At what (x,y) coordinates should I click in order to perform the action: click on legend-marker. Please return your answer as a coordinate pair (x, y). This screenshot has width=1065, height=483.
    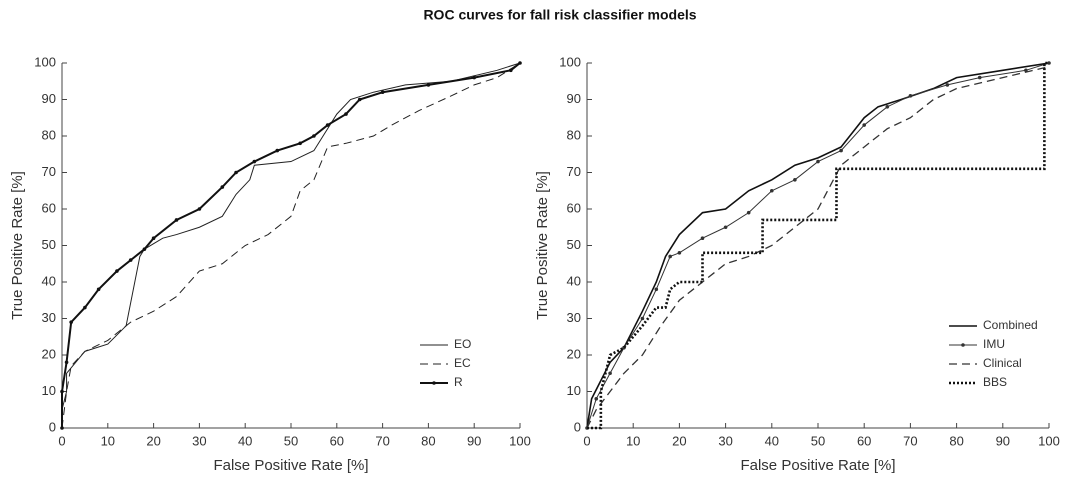
    Looking at the image, I should click on (434, 383).